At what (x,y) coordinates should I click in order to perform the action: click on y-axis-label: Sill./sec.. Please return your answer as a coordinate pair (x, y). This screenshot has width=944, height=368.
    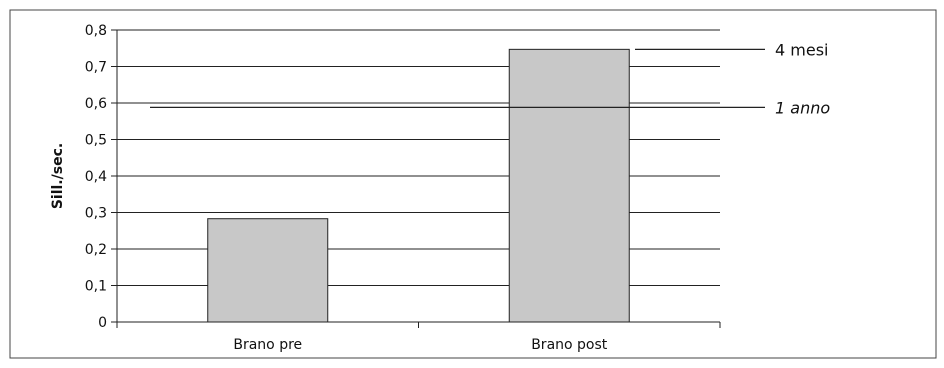
    Looking at the image, I should click on (58, 176).